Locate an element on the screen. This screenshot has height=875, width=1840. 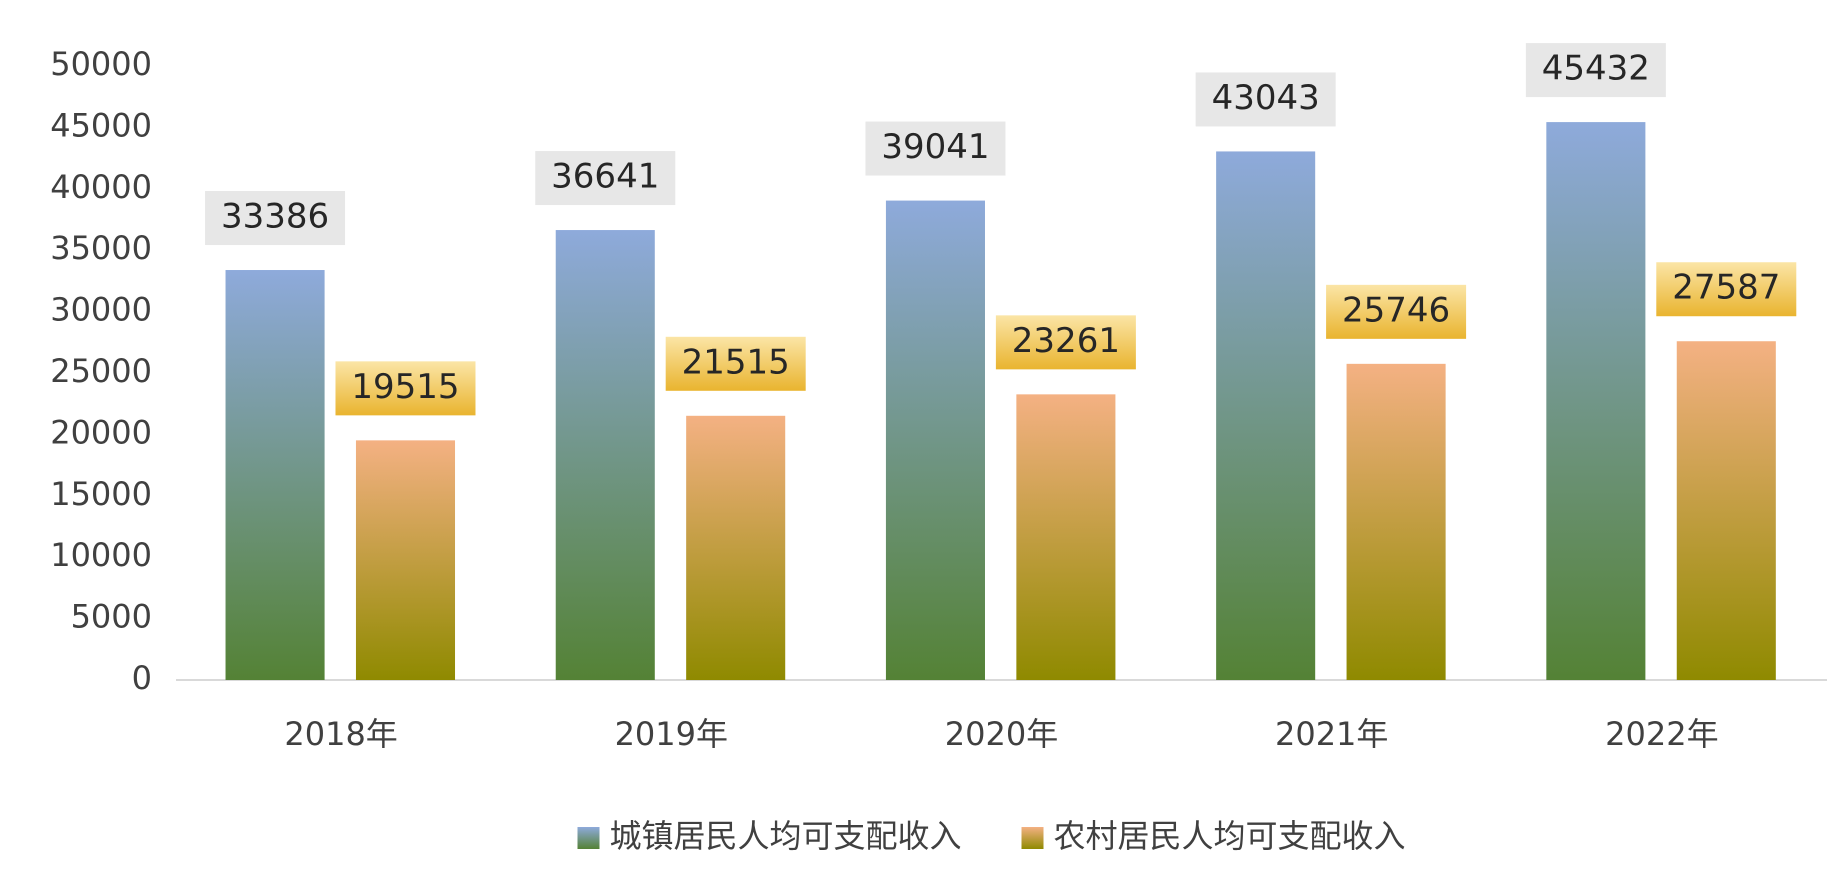
value-label: 27587 is located at coordinates (1726, 288).